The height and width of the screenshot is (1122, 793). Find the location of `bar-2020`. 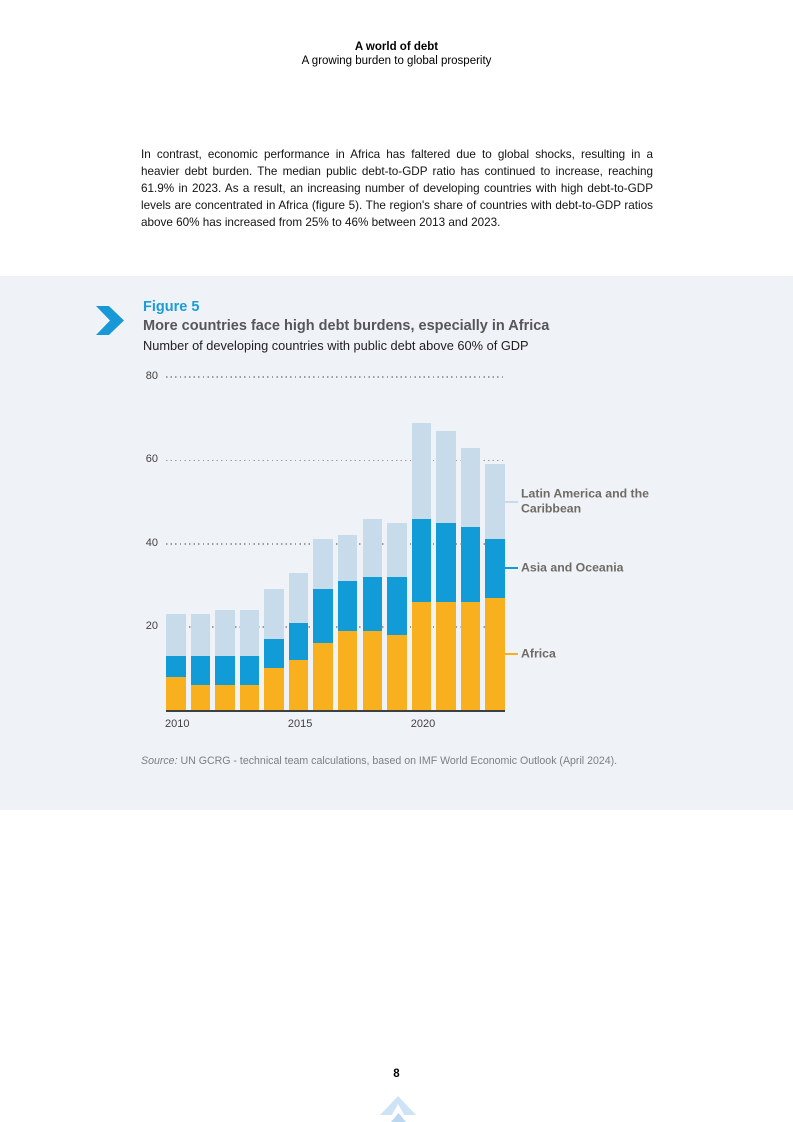

bar-2020 is located at coordinates (421, 543).